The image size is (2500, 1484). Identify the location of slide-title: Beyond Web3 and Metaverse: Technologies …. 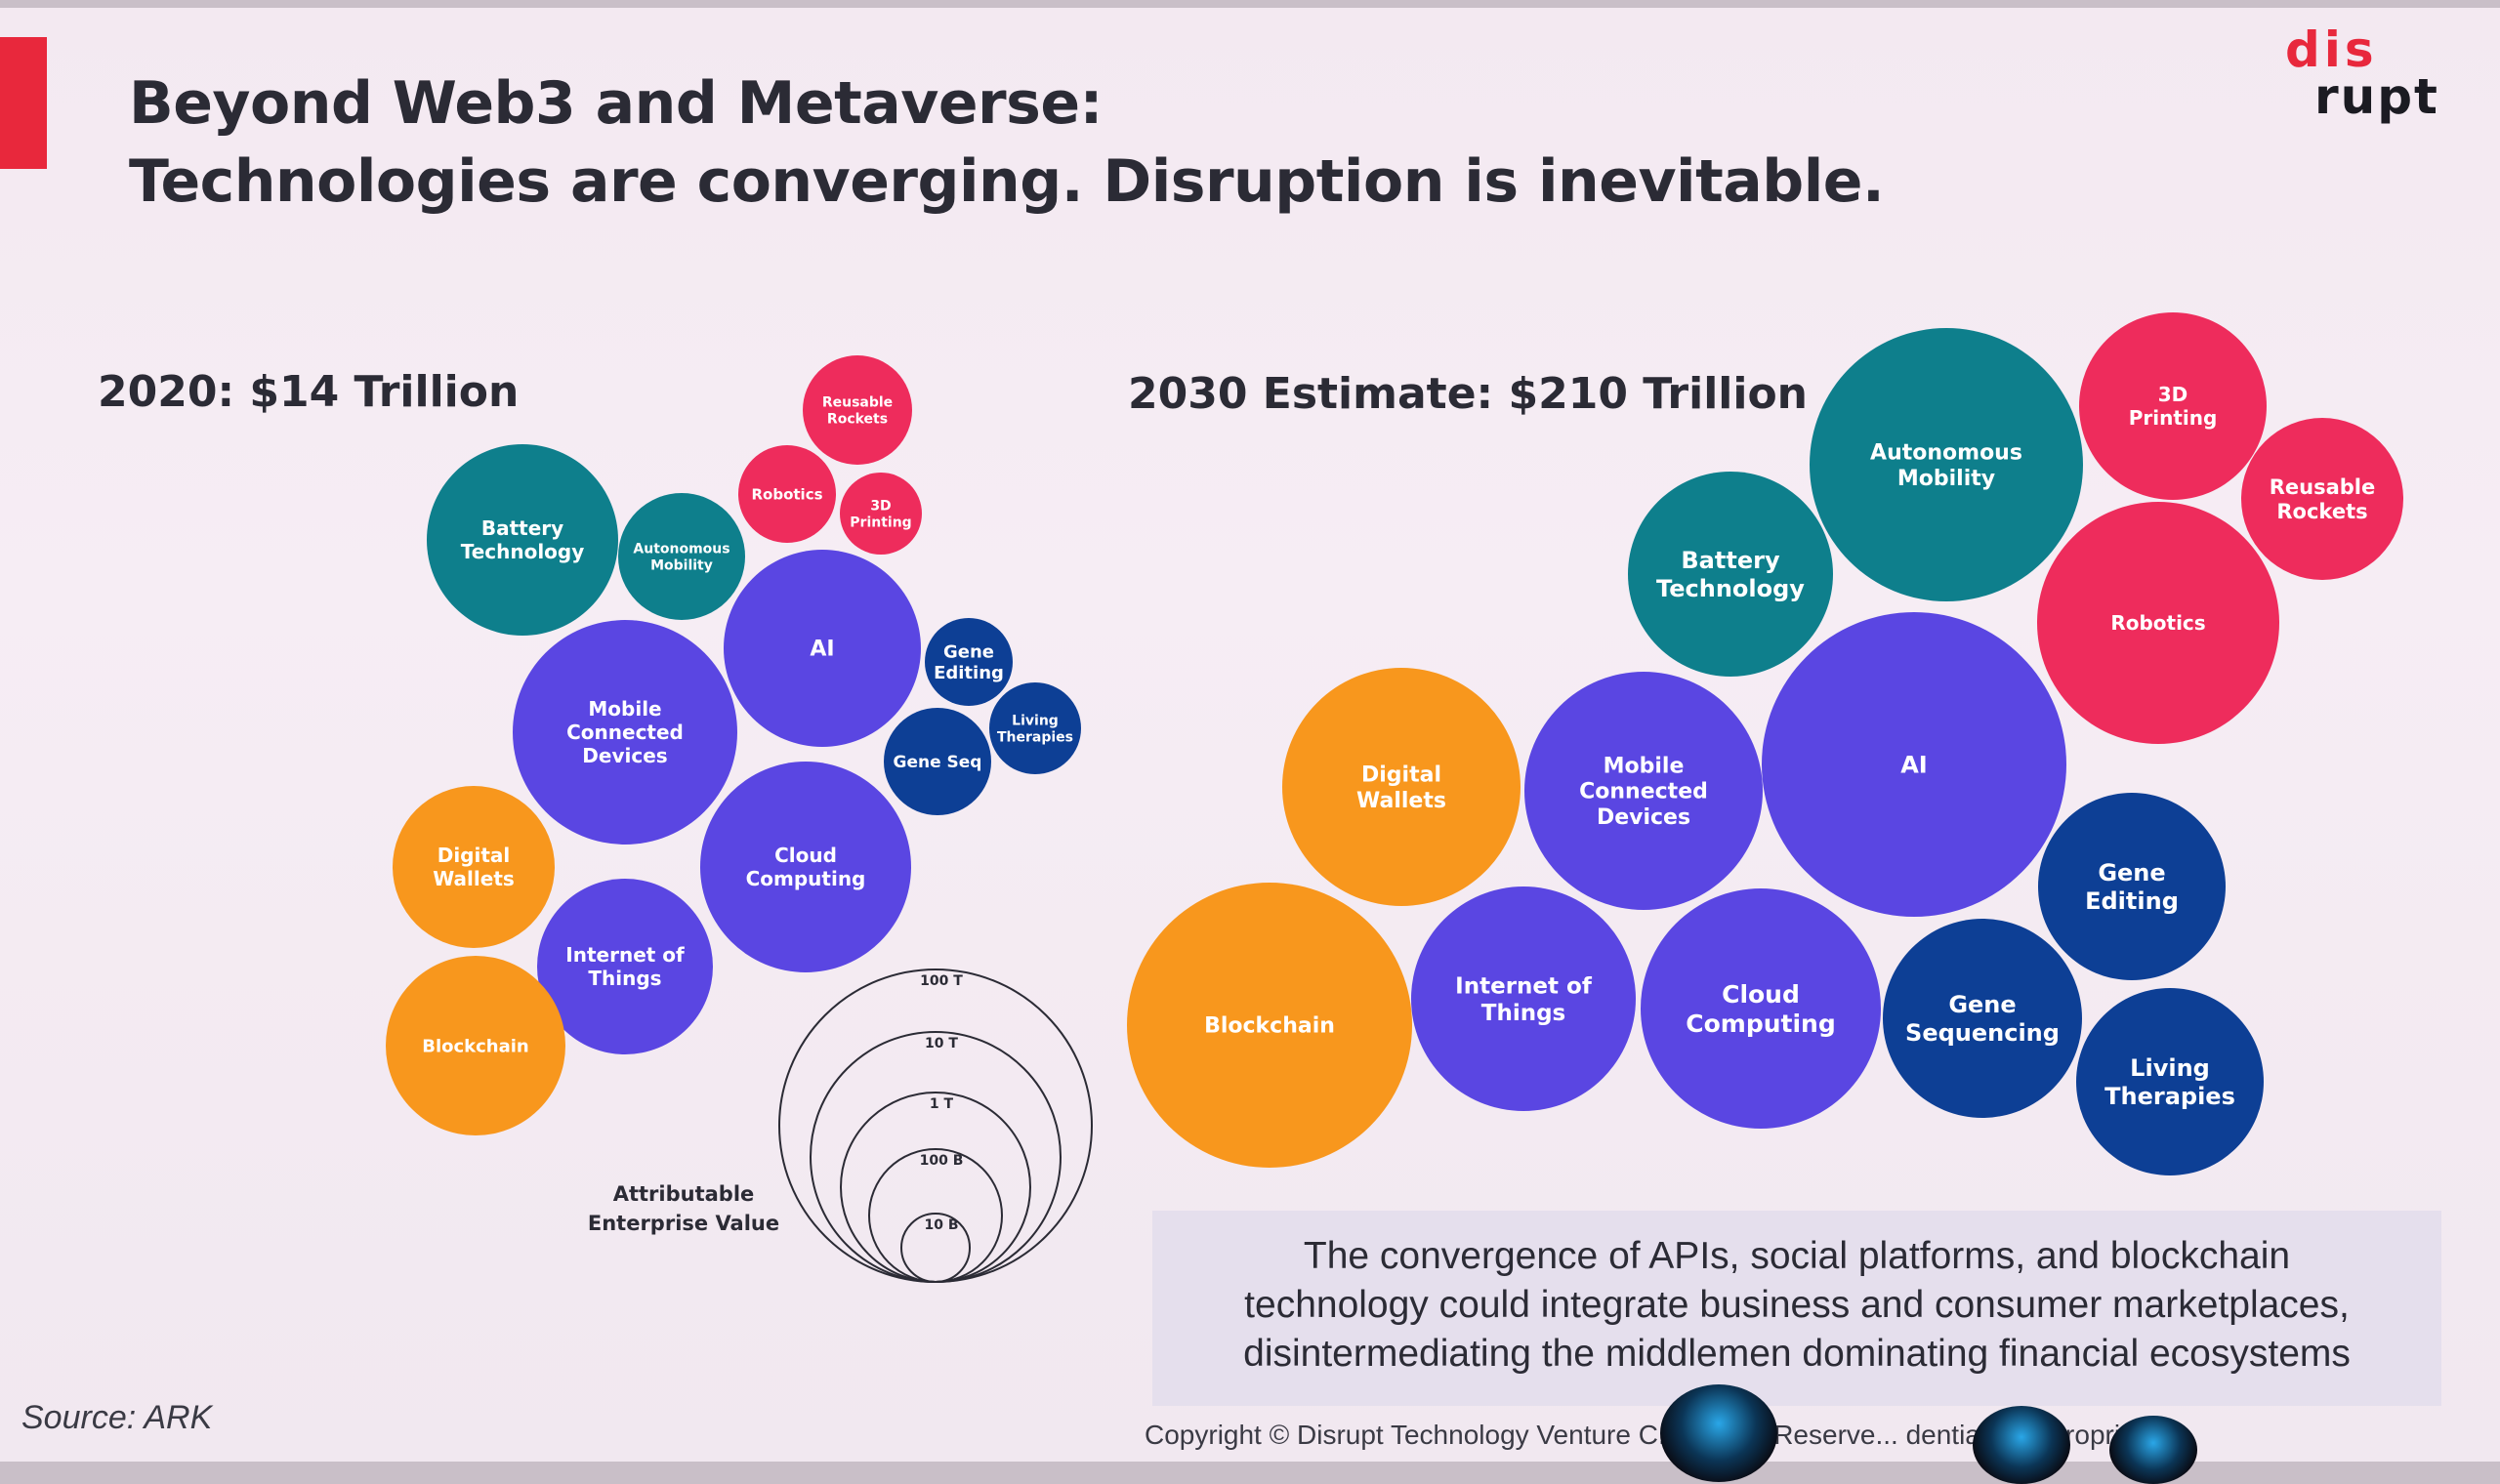
(1007, 143).